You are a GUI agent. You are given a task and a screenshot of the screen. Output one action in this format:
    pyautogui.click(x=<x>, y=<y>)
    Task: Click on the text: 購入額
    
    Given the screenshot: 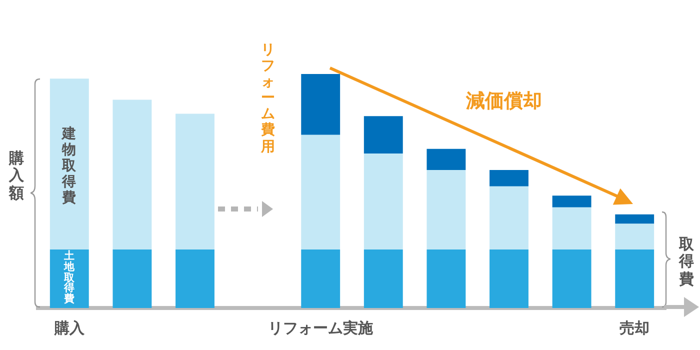 What is the action you would take?
    pyautogui.click(x=16, y=175)
    